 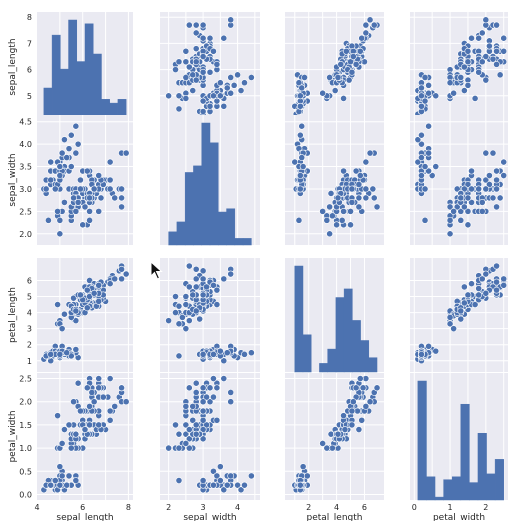 I want to click on y-axis-label-sepal_width: sepal_width, so click(x=13, y=179).